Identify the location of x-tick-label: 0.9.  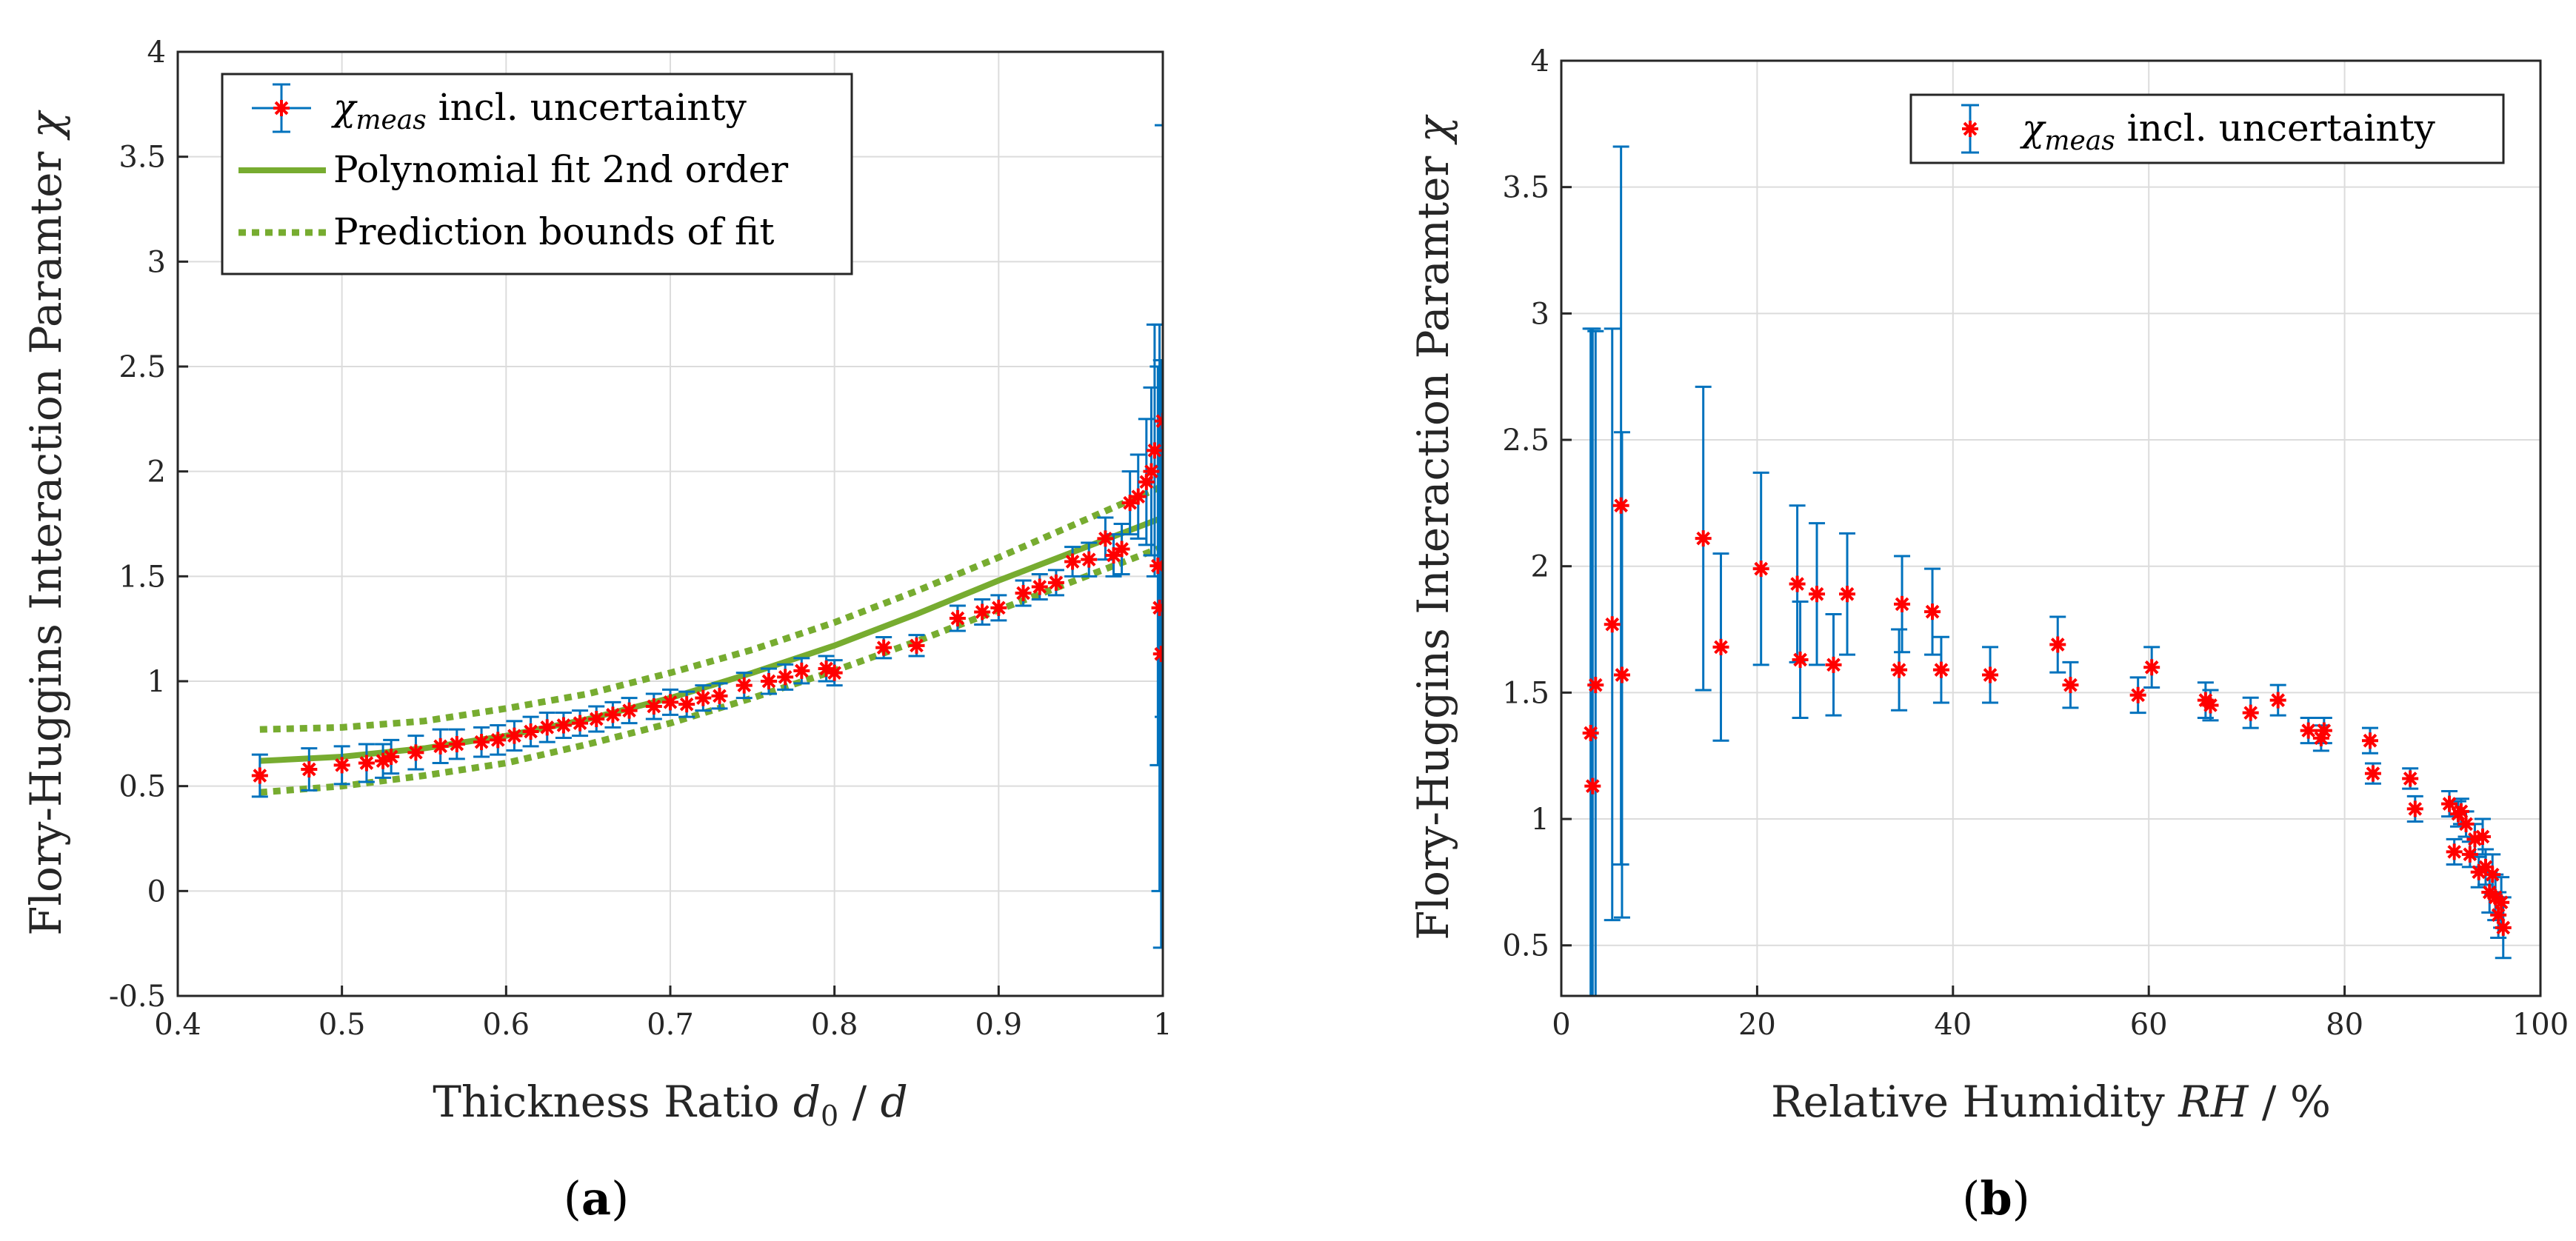
(999, 1025).